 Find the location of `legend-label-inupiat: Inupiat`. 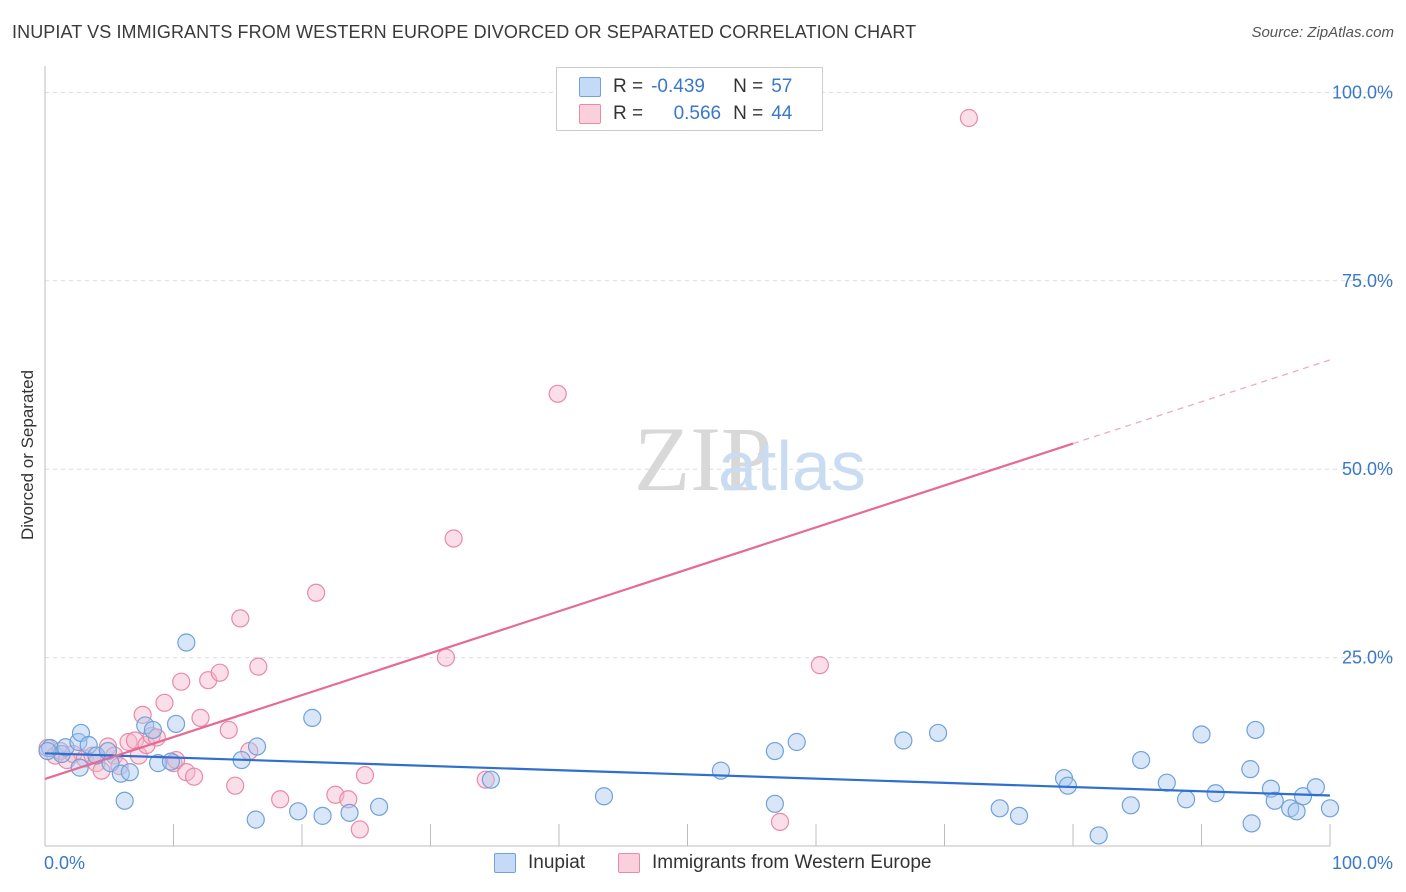

legend-label-inupiat: Inupiat is located at coordinates (557, 862).